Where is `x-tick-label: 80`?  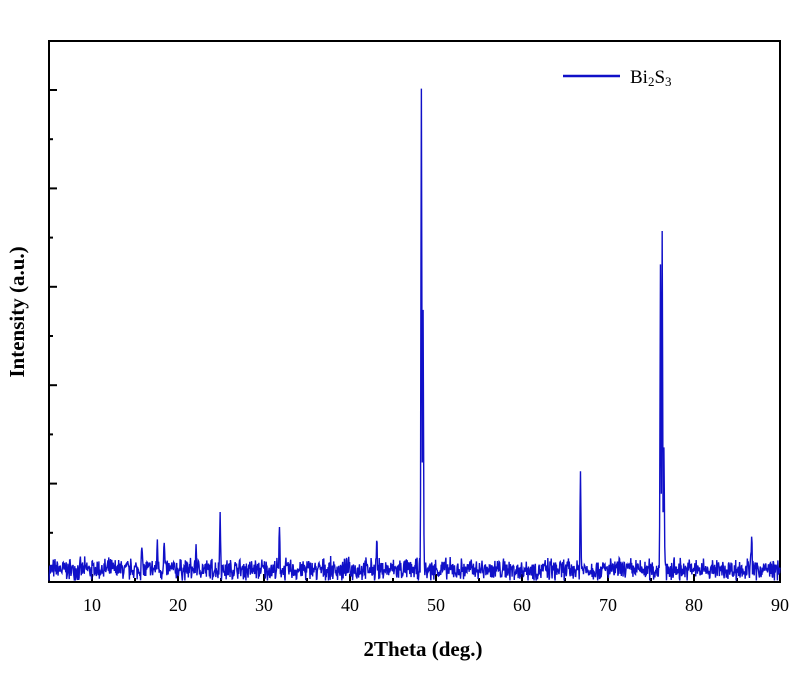 x-tick-label: 80 is located at coordinates (694, 605).